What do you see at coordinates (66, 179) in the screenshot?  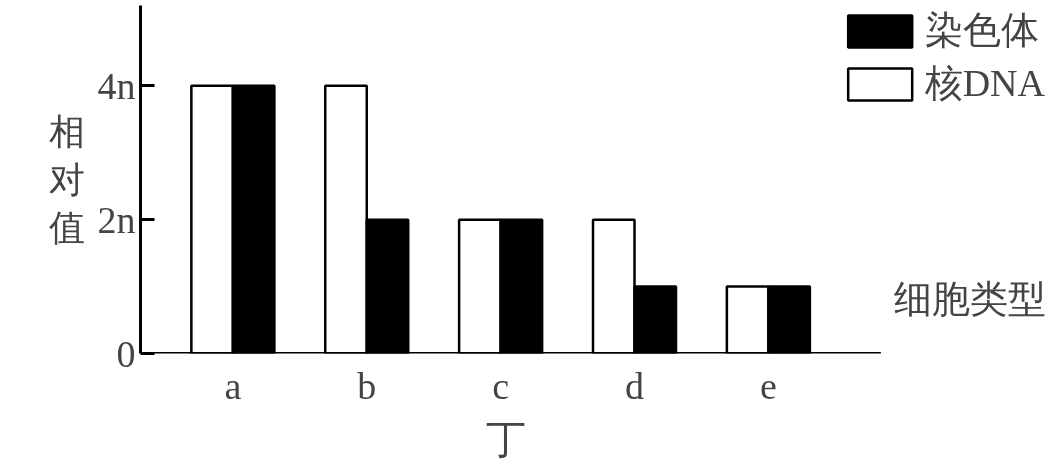 I see `y-axis-title: 相对值` at bounding box center [66, 179].